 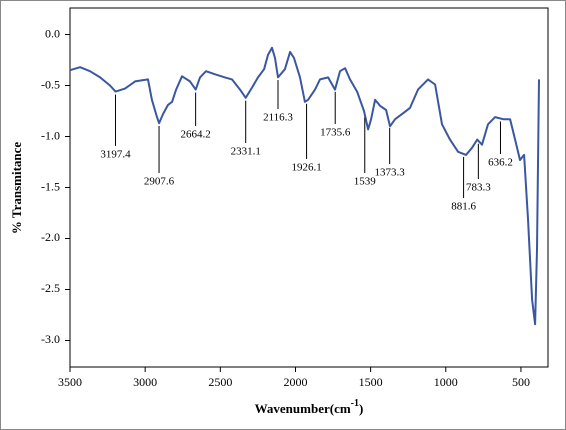 What do you see at coordinates (295, 382) in the screenshot?
I see `x-tick-label: 2000` at bounding box center [295, 382].